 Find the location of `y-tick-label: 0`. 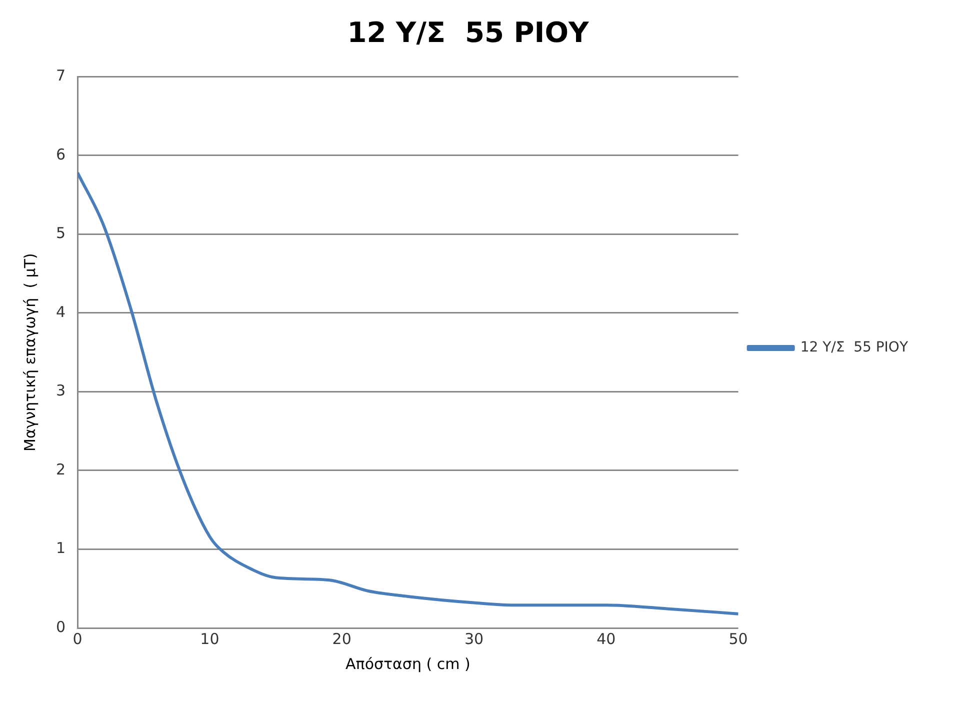

y-tick-label: 0 is located at coordinates (61, 627).